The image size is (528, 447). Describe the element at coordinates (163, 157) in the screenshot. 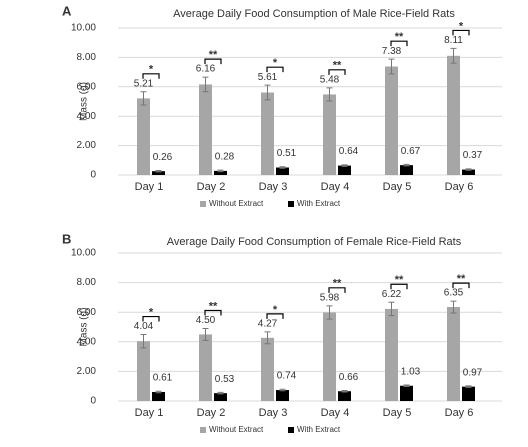

I see `value-label: 0.26` at that location.